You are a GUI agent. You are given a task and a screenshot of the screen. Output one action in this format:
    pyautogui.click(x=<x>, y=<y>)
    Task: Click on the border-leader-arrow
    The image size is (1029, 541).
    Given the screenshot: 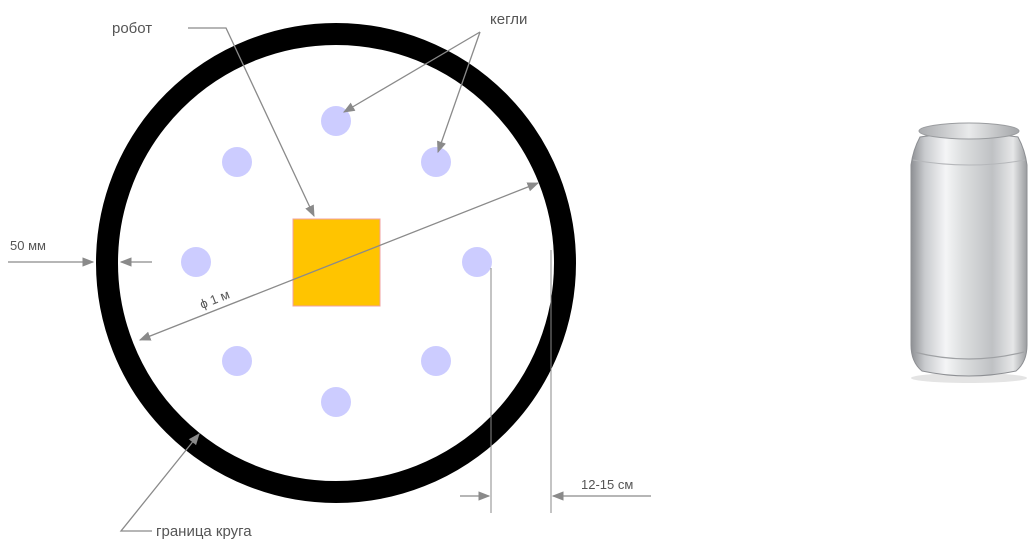 What is the action you would take?
    pyautogui.click(x=159, y=482)
    